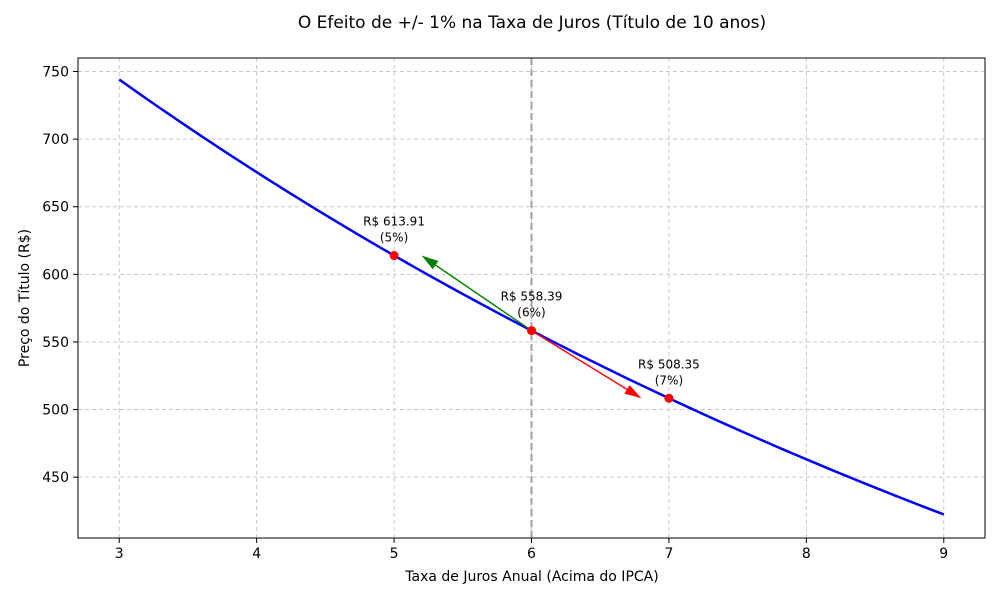  What do you see at coordinates (531, 313) in the screenshot?
I see `point-rate-label: (6%)` at bounding box center [531, 313].